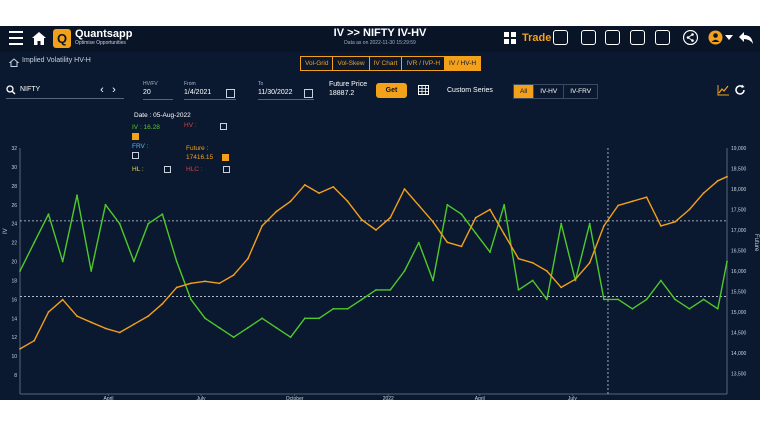 This screenshot has height=428, width=760. I want to click on to-date-input: 11/30/2022, so click(275, 92).